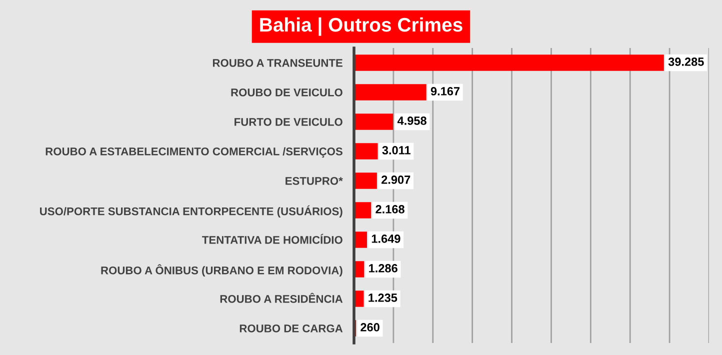  Describe the element at coordinates (383, 298) in the screenshot. I see `data-label: 1.235` at that location.